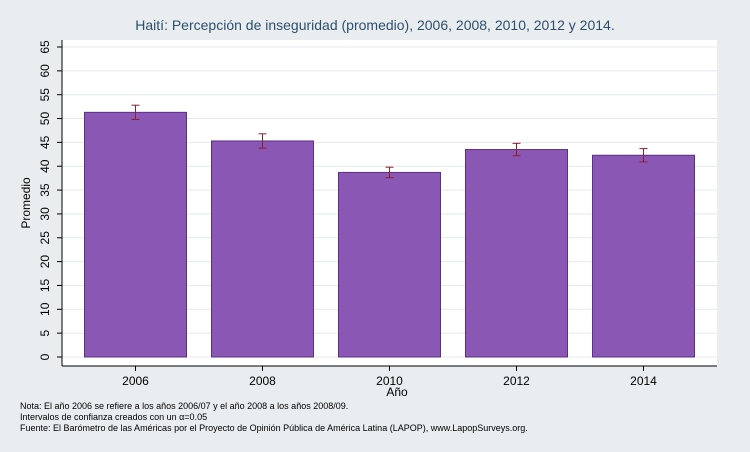 This screenshot has width=750, height=452. I want to click on bar-2010, so click(389, 264).